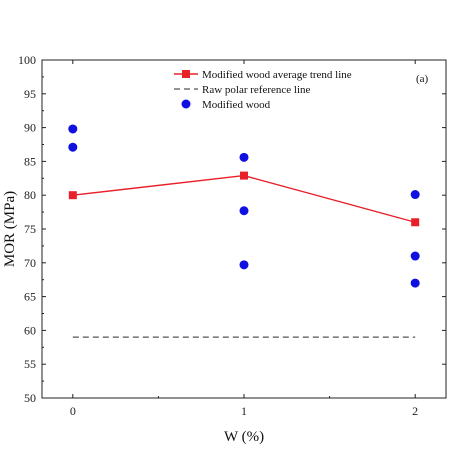  What do you see at coordinates (73, 411) in the screenshot?
I see `x-tick-label: 0` at bounding box center [73, 411].